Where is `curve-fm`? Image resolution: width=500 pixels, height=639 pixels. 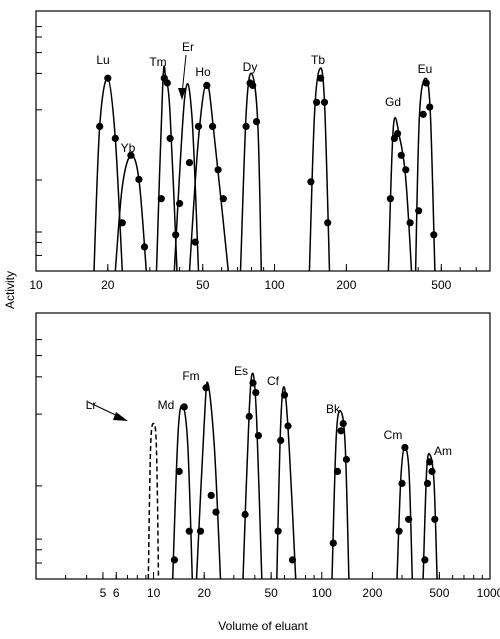 curve-fm is located at coordinates (208, 480).